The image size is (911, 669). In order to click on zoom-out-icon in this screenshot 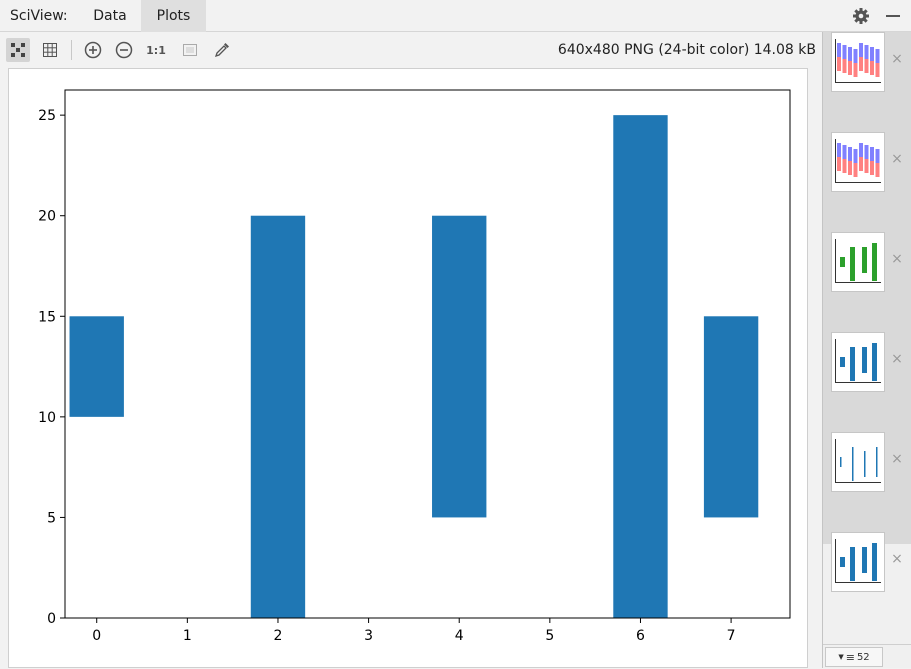, I will do `click(124, 50)`.